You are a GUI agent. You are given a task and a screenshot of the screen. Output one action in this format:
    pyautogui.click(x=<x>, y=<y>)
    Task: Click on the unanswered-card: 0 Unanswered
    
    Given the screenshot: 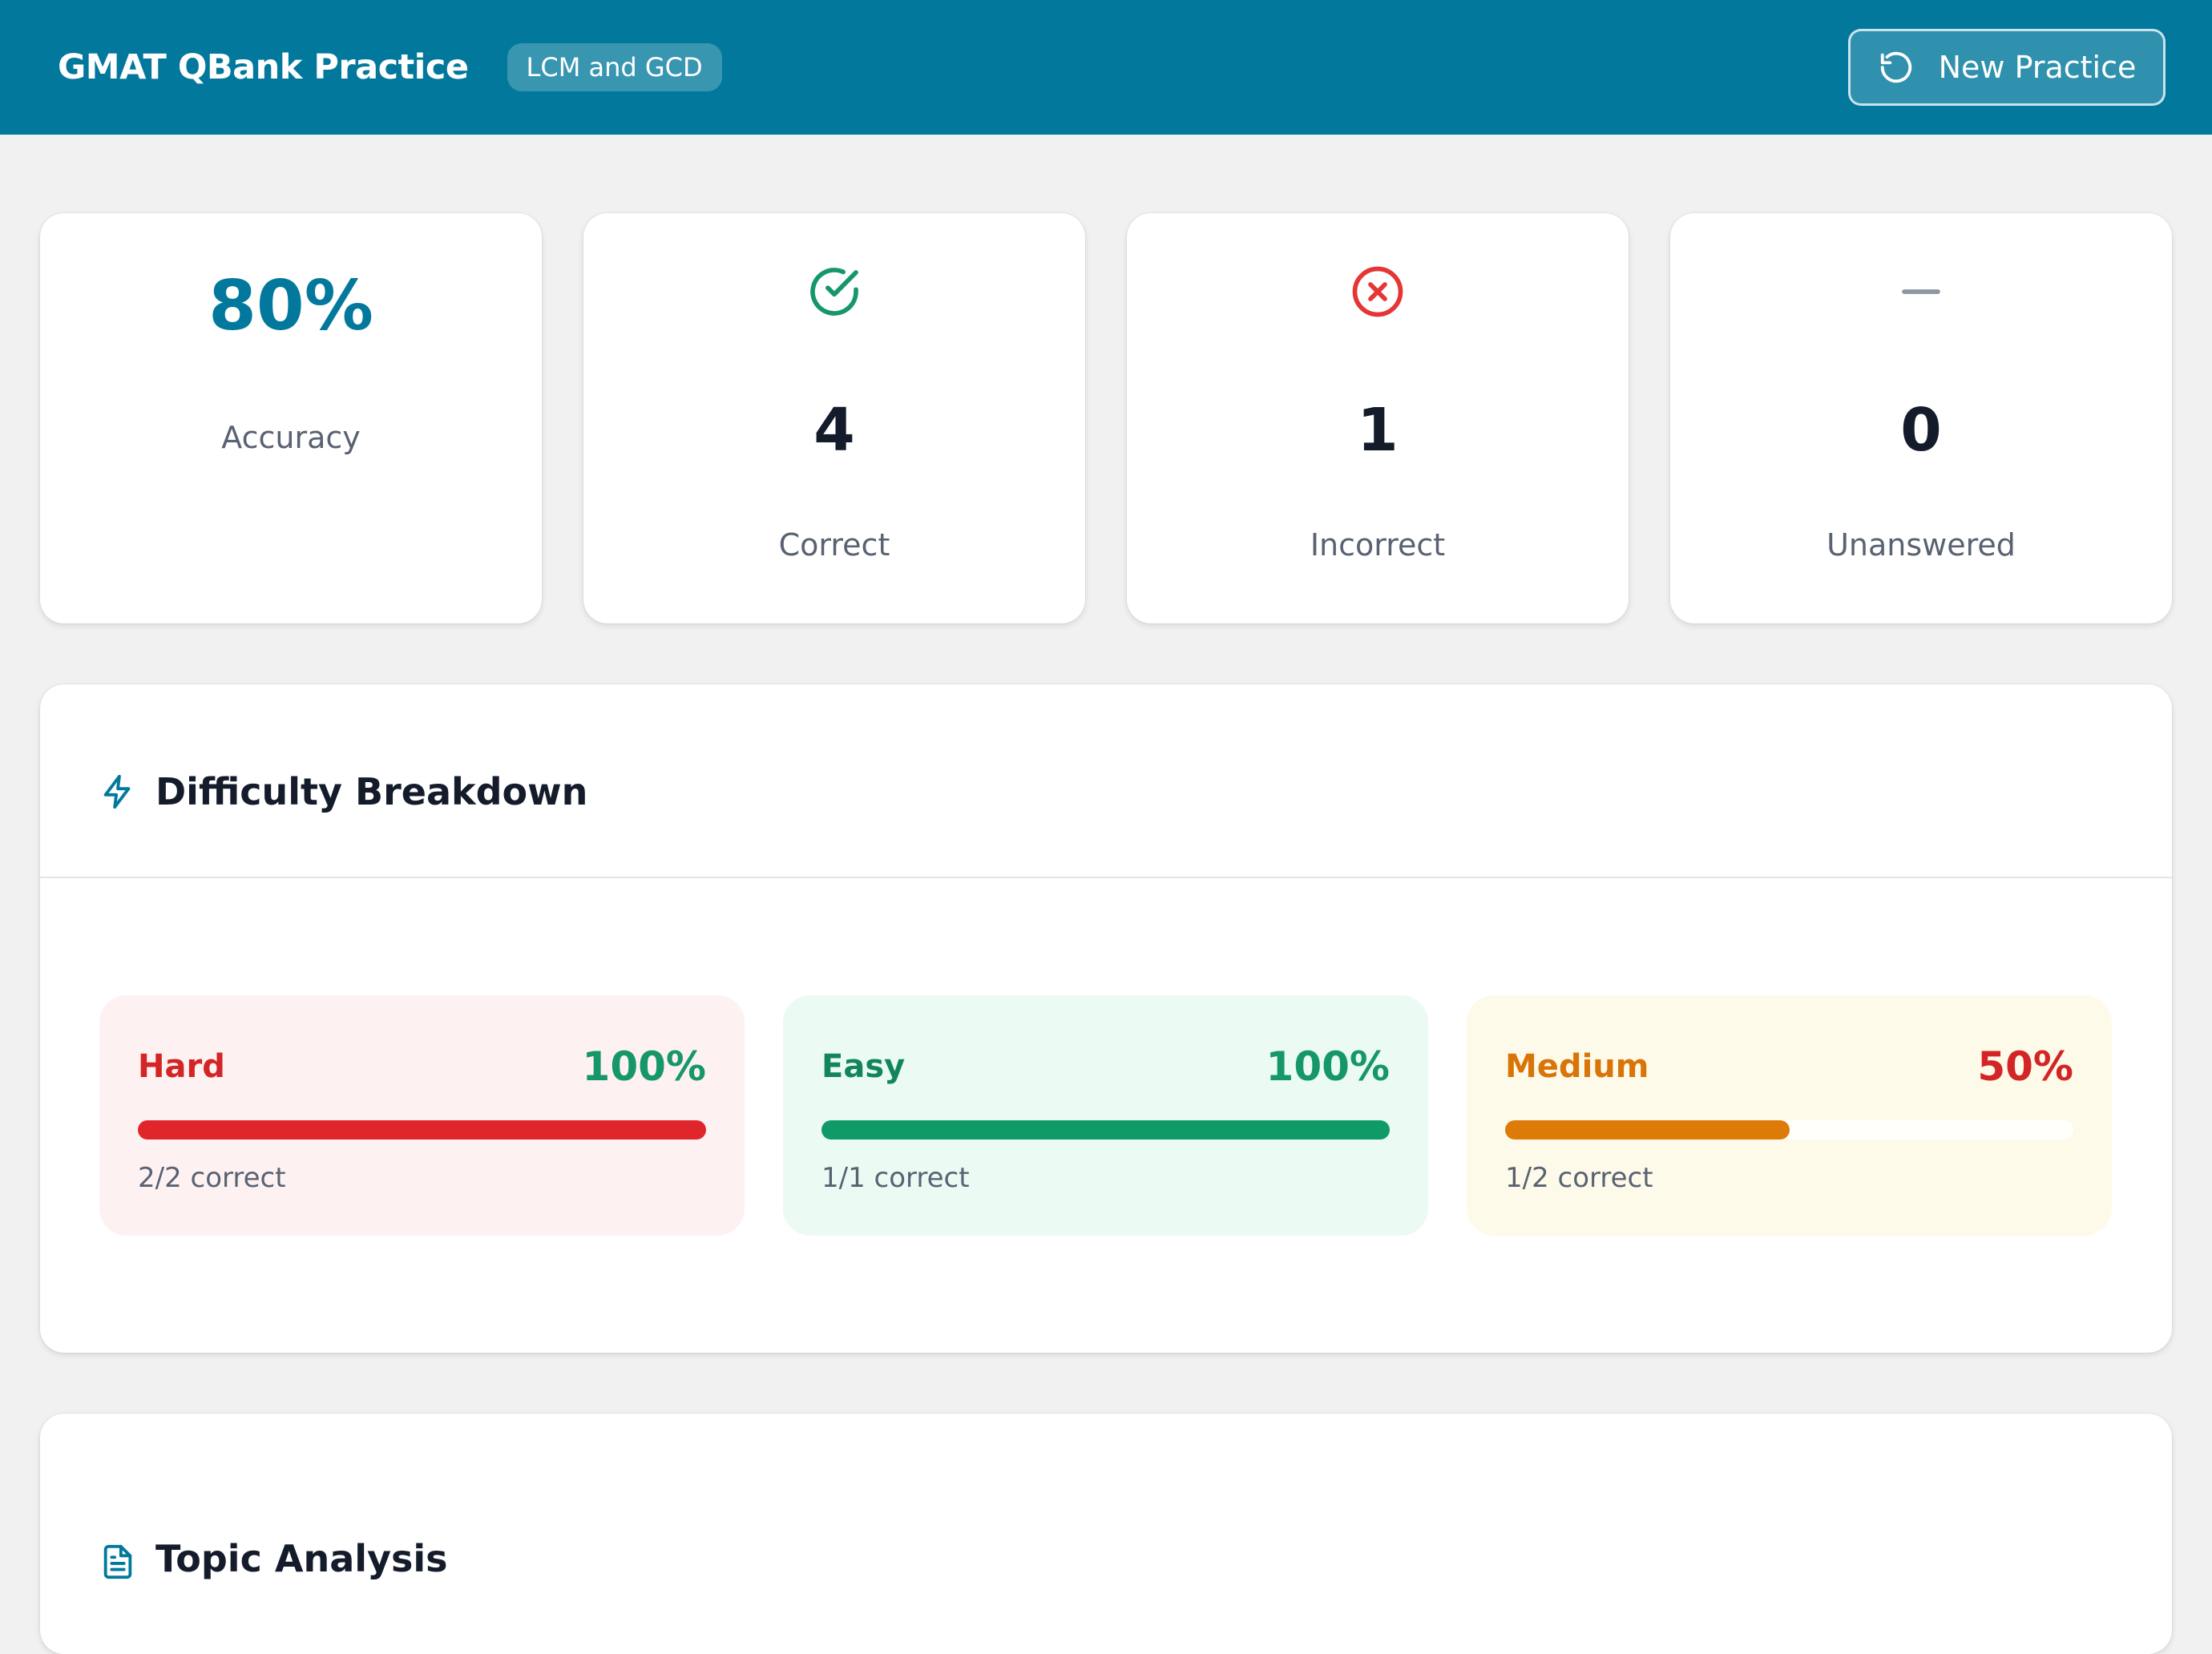 What is the action you would take?
    pyautogui.click(x=1921, y=418)
    